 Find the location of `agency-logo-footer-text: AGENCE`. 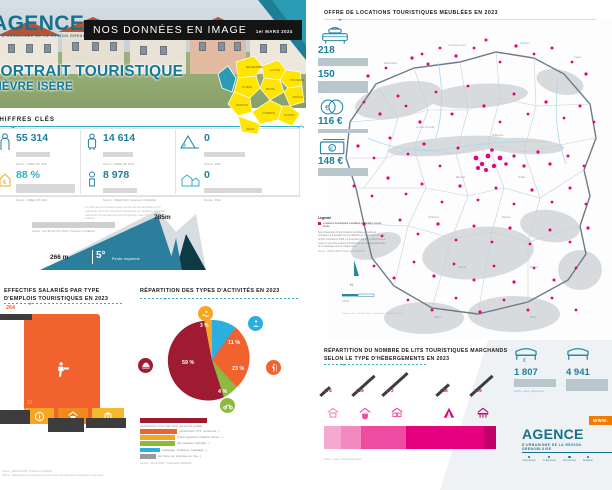

agency-logo-footer-text: AGENCE is located at coordinates (553, 434).